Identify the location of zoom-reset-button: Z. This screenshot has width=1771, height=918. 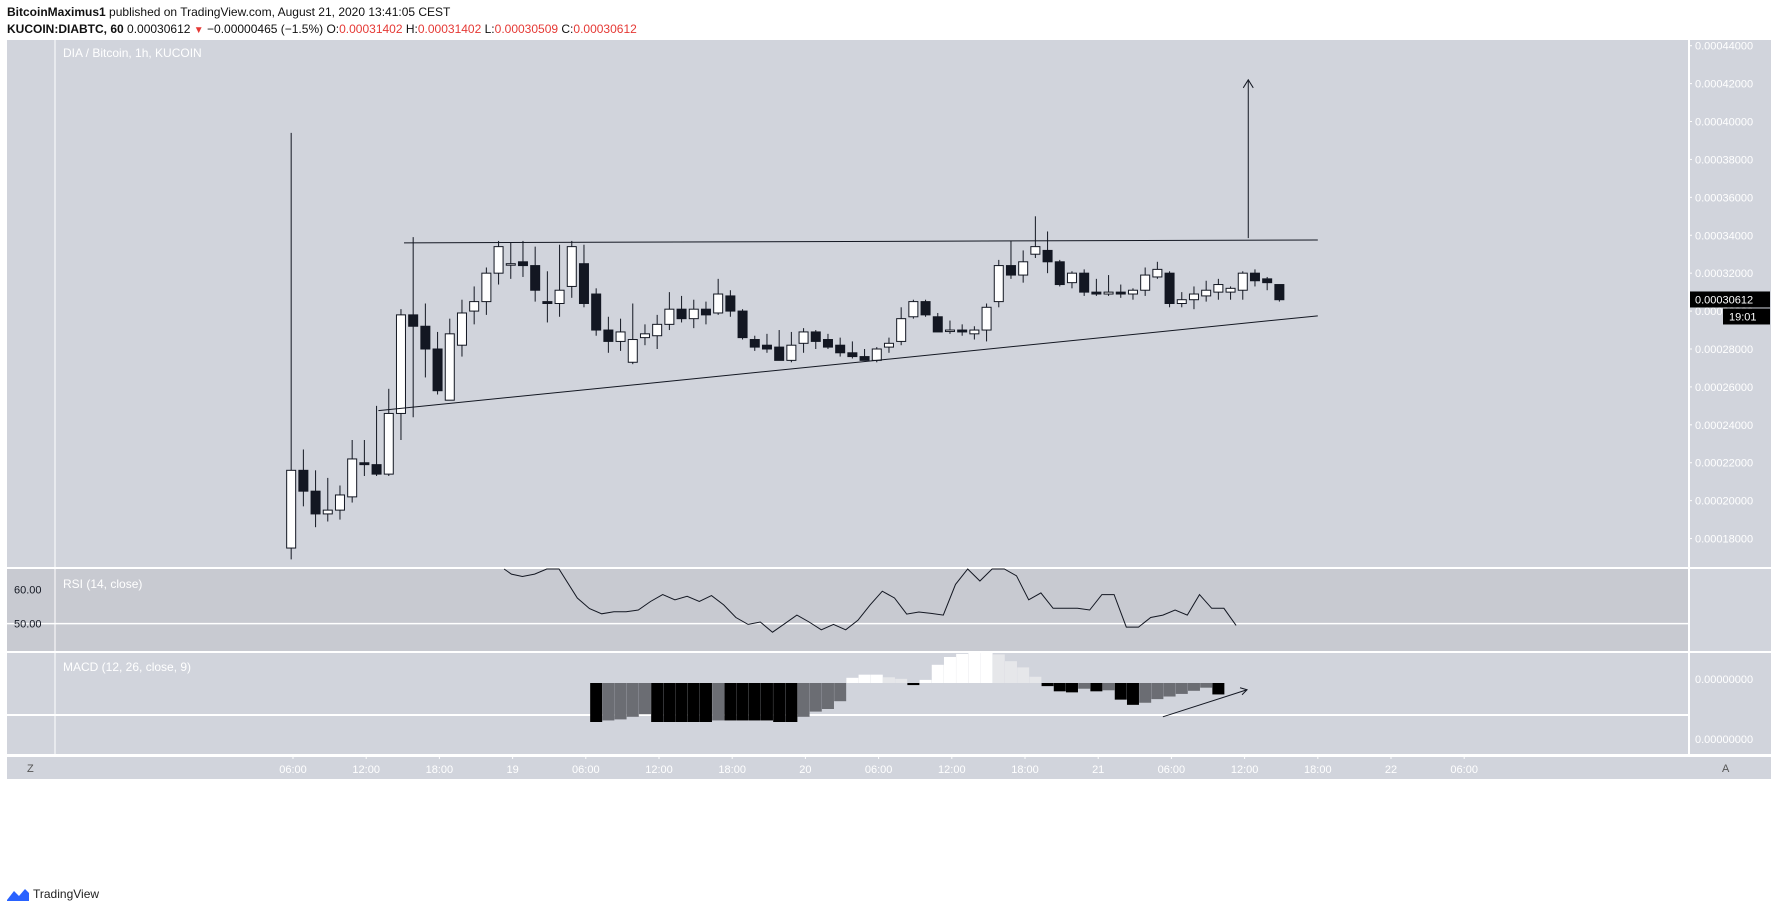
(30, 769).